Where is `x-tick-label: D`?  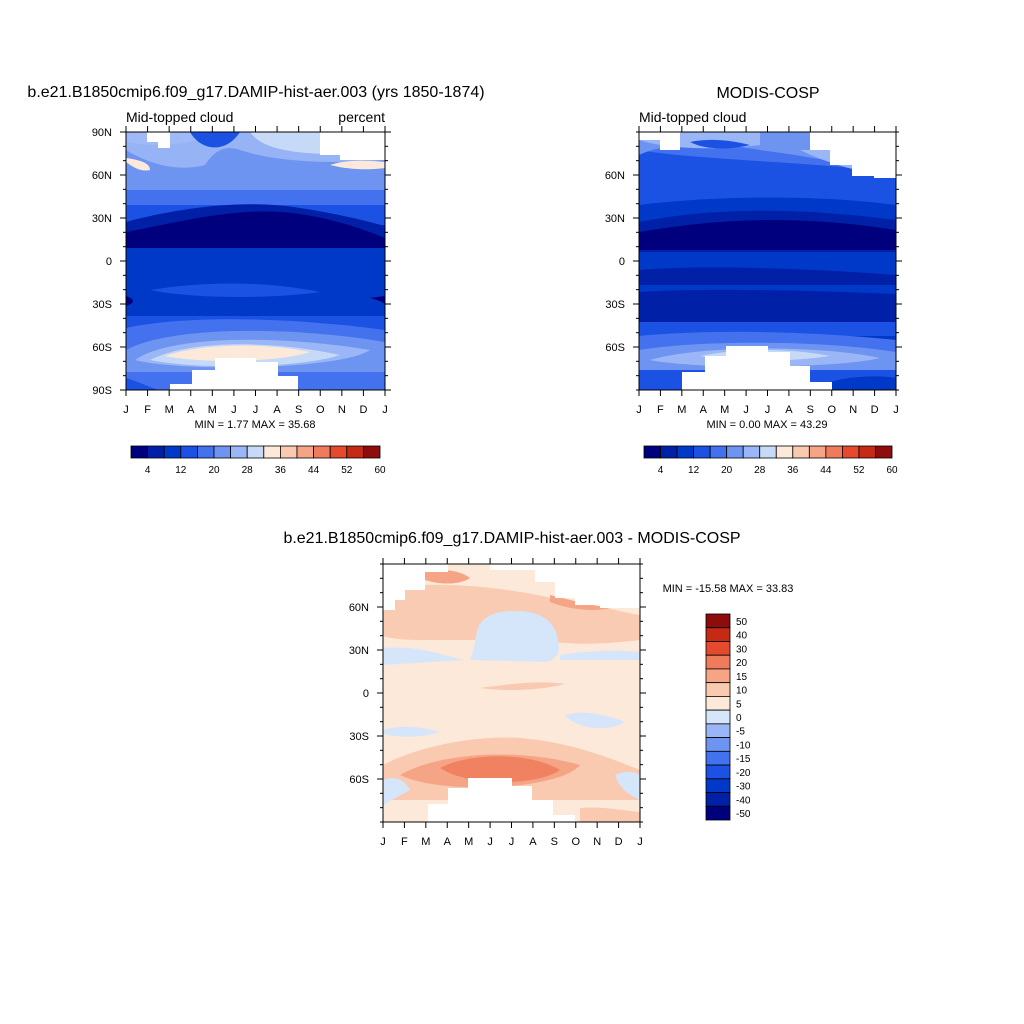 x-tick-label: D is located at coordinates (363, 410).